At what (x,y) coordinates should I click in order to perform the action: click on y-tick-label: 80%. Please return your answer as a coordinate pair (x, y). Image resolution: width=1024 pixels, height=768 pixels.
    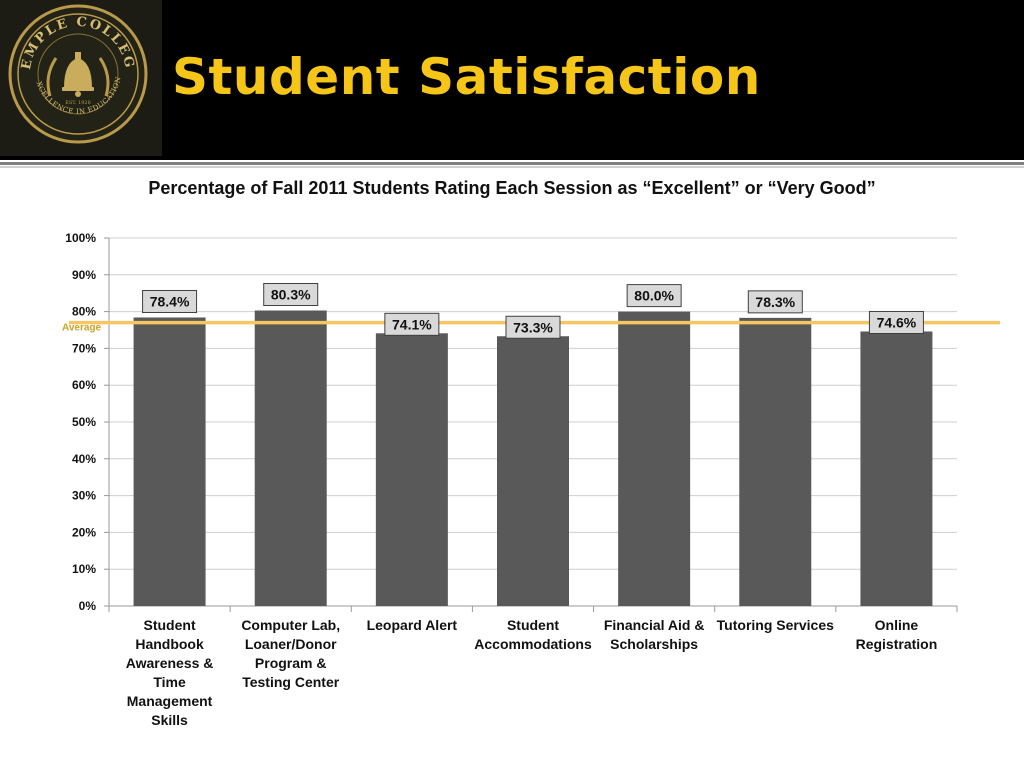
    Looking at the image, I should click on (84, 312).